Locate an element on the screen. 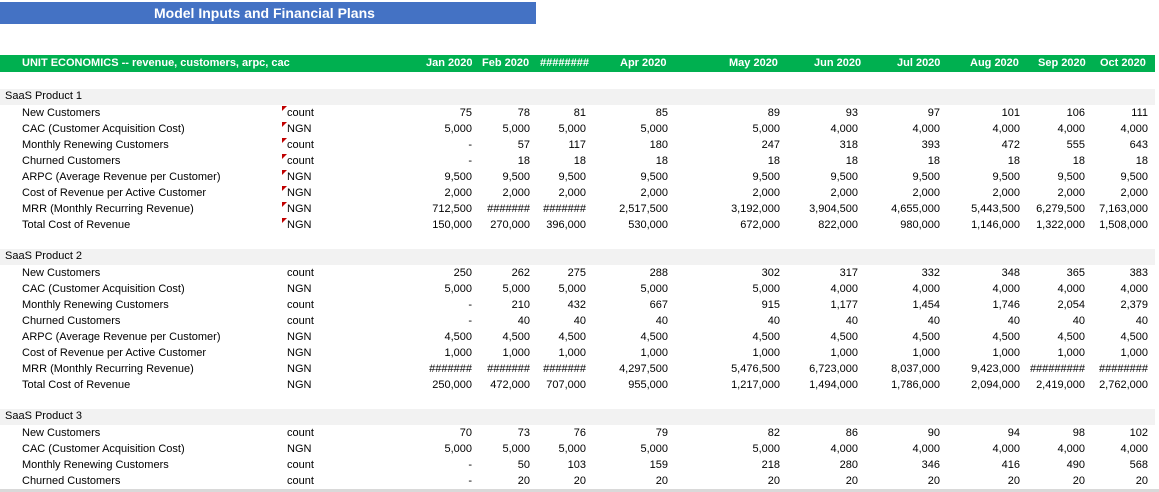  value-cell: 4,297,500 is located at coordinates (643, 369).